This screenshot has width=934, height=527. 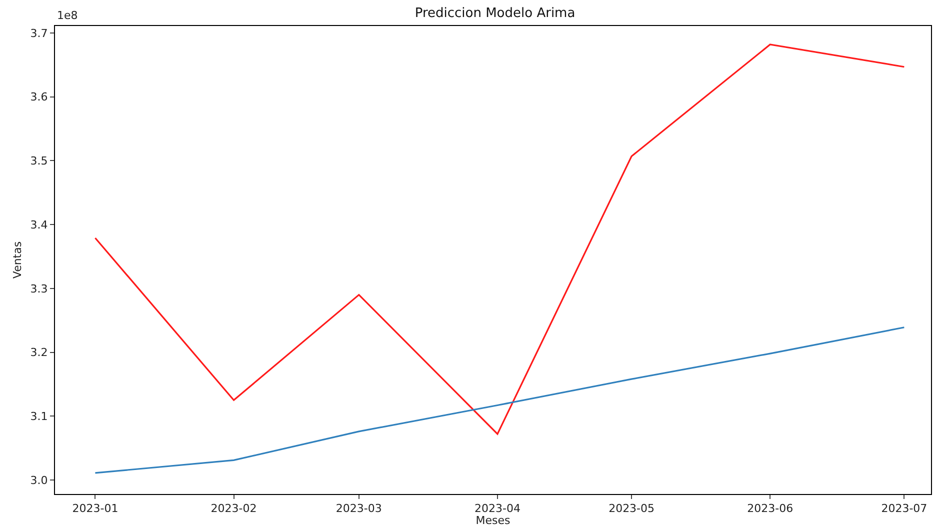 I want to click on y-tick-label: 3.5, so click(x=39, y=161).